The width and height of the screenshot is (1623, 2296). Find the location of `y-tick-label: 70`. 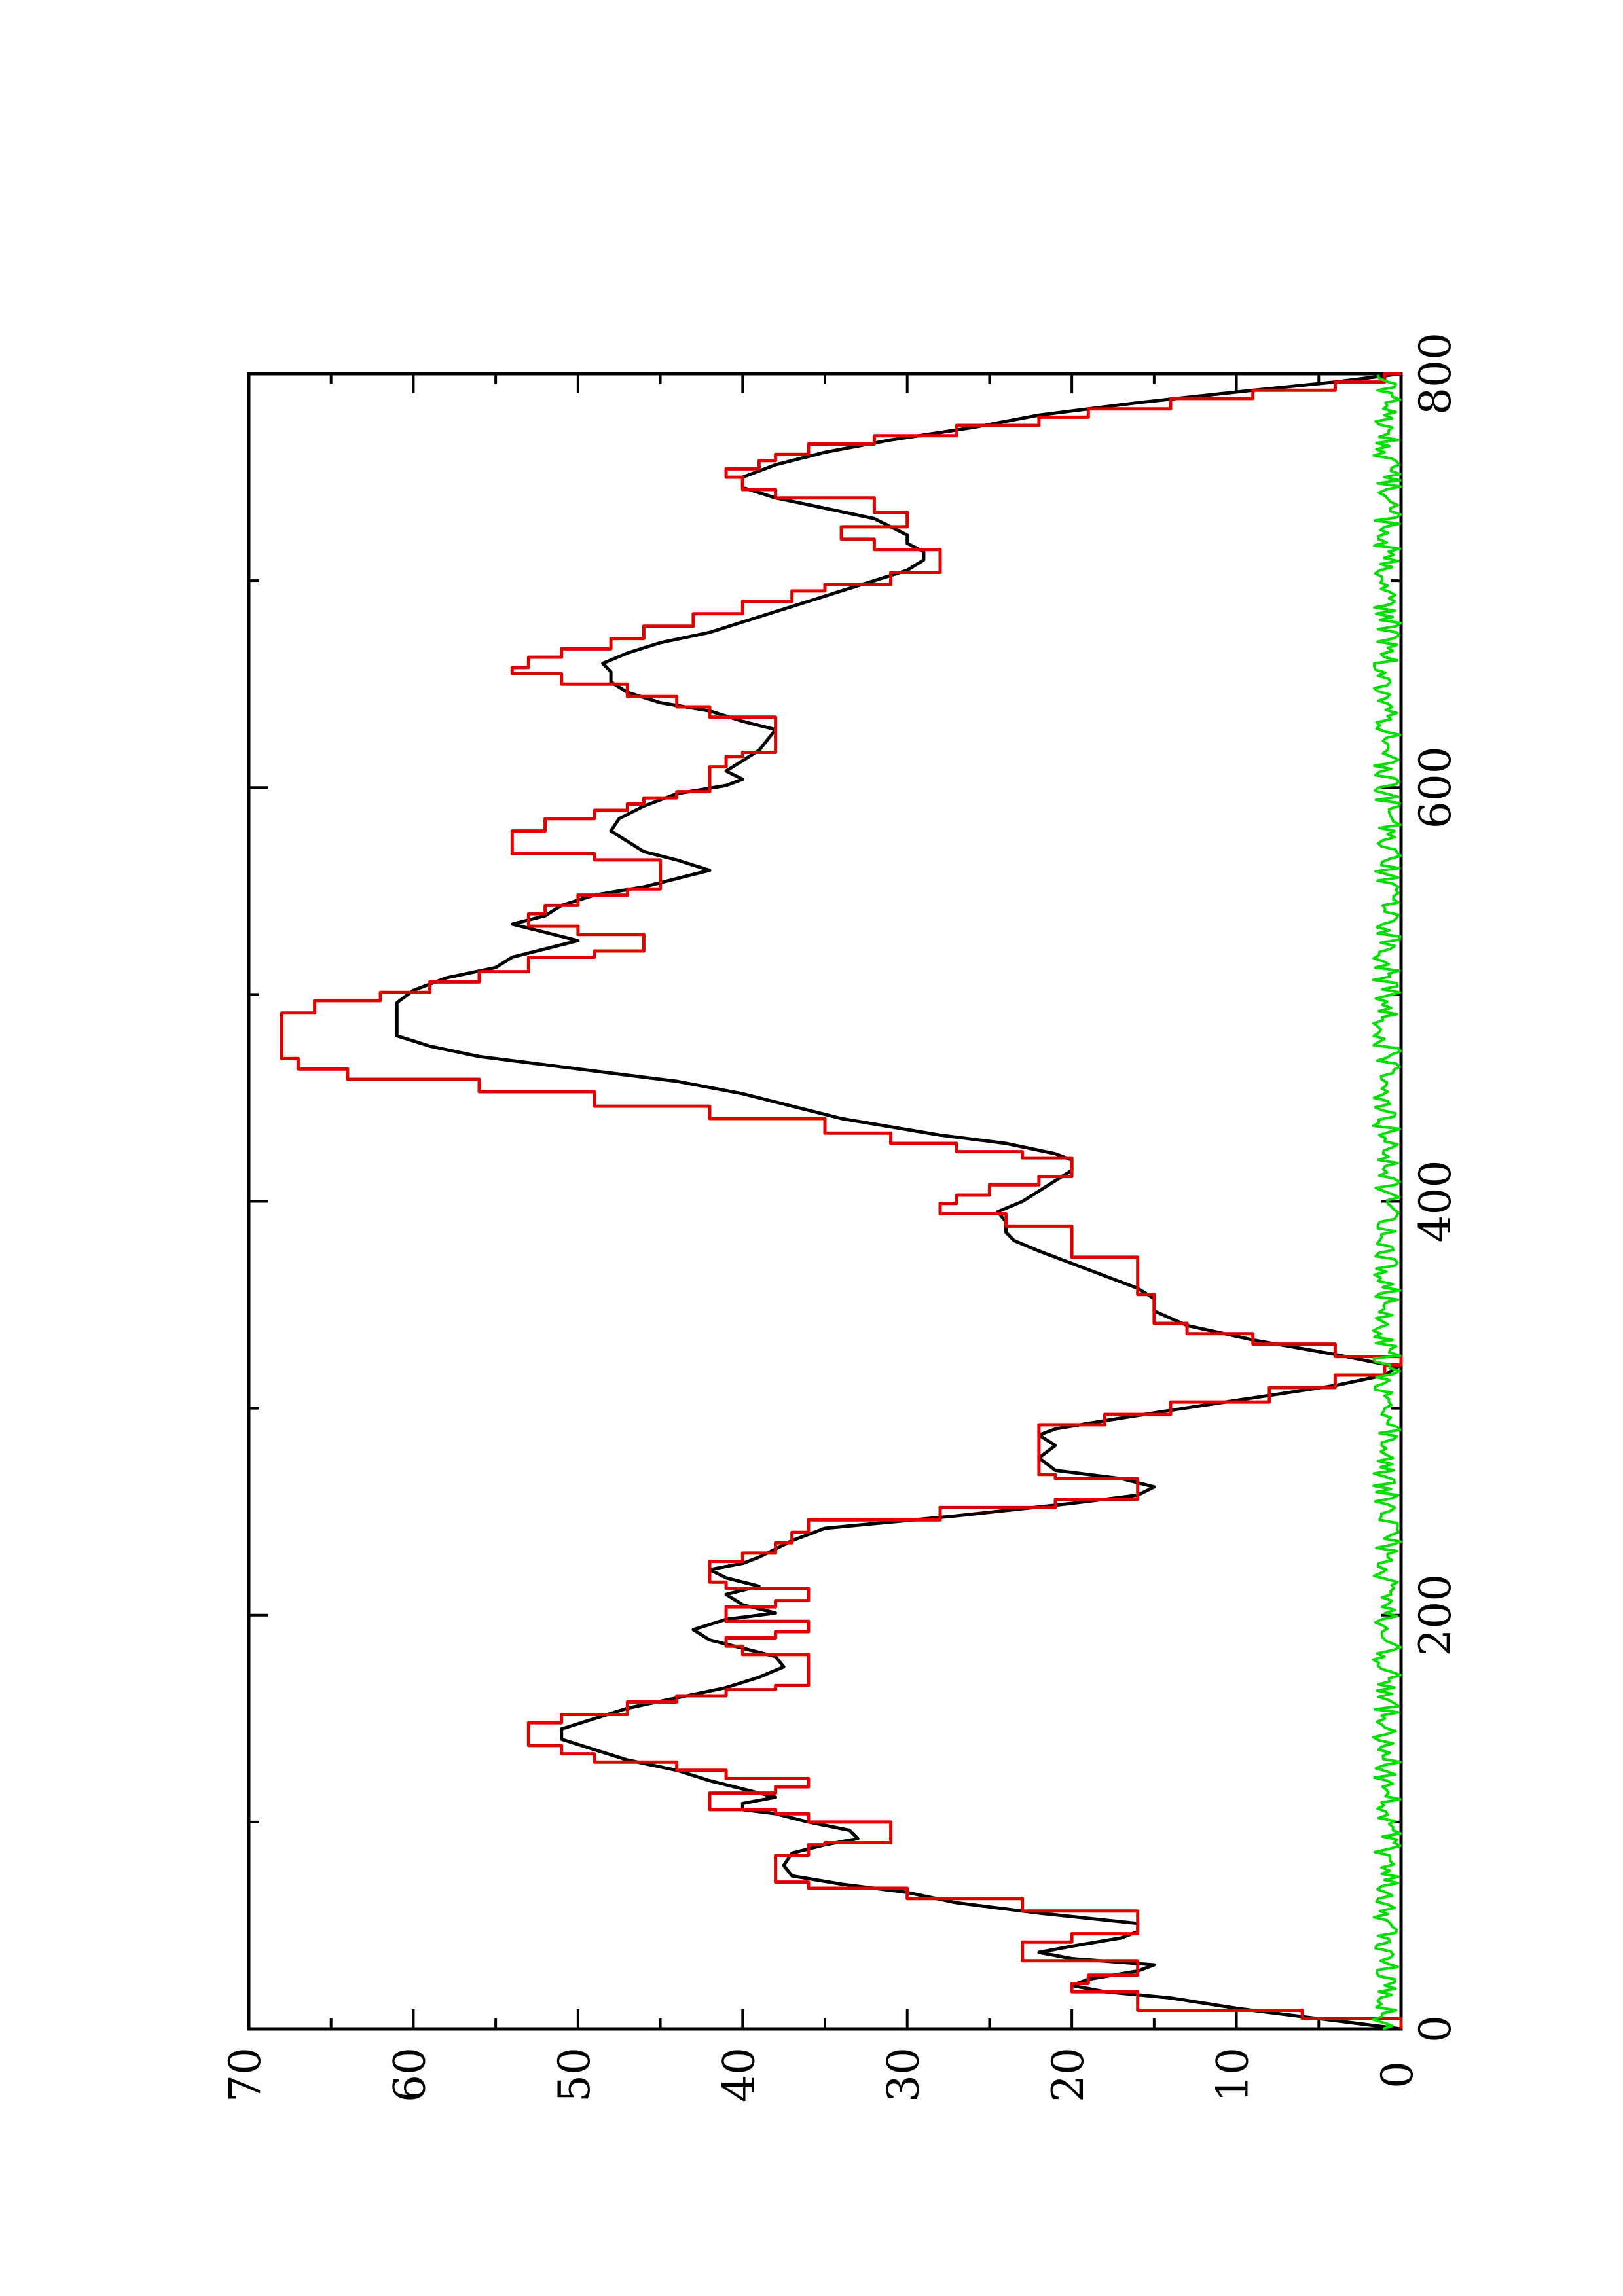

y-tick-label: 70 is located at coordinates (245, 2074).